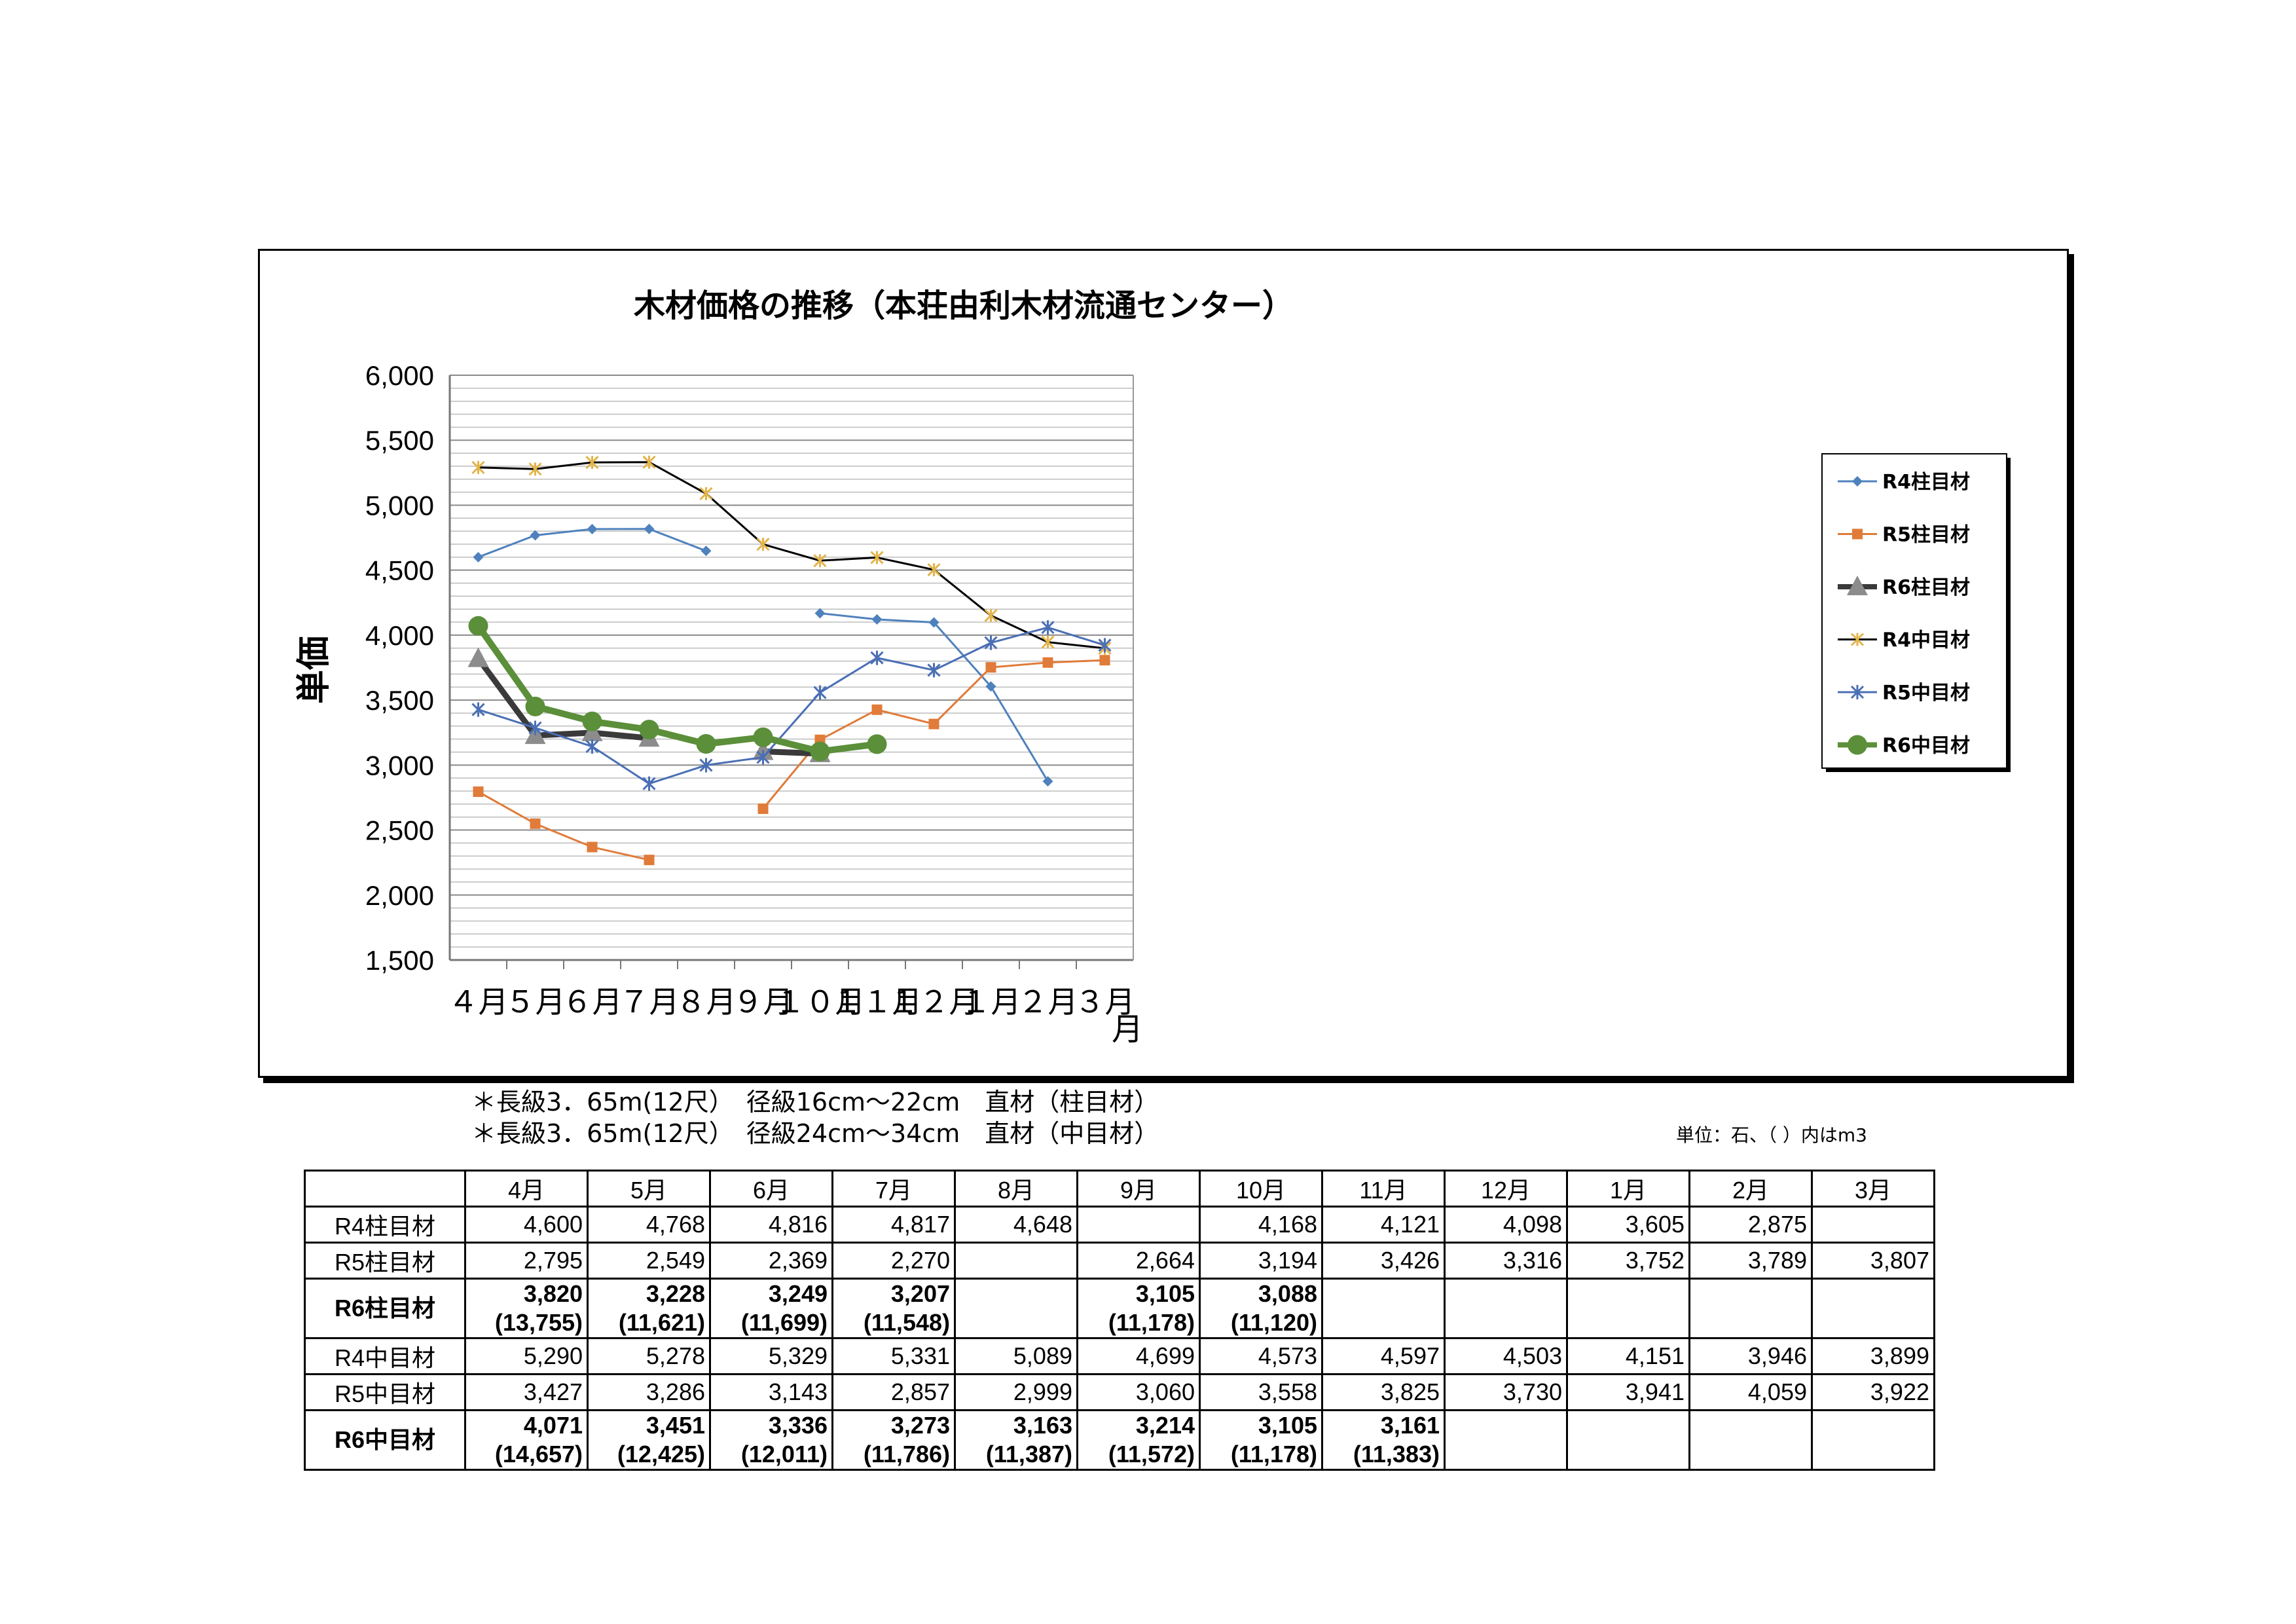 The width and height of the screenshot is (2296, 1624). What do you see at coordinates (893, 1261) in the screenshot?
I see `table-cell: 2,270` at bounding box center [893, 1261].